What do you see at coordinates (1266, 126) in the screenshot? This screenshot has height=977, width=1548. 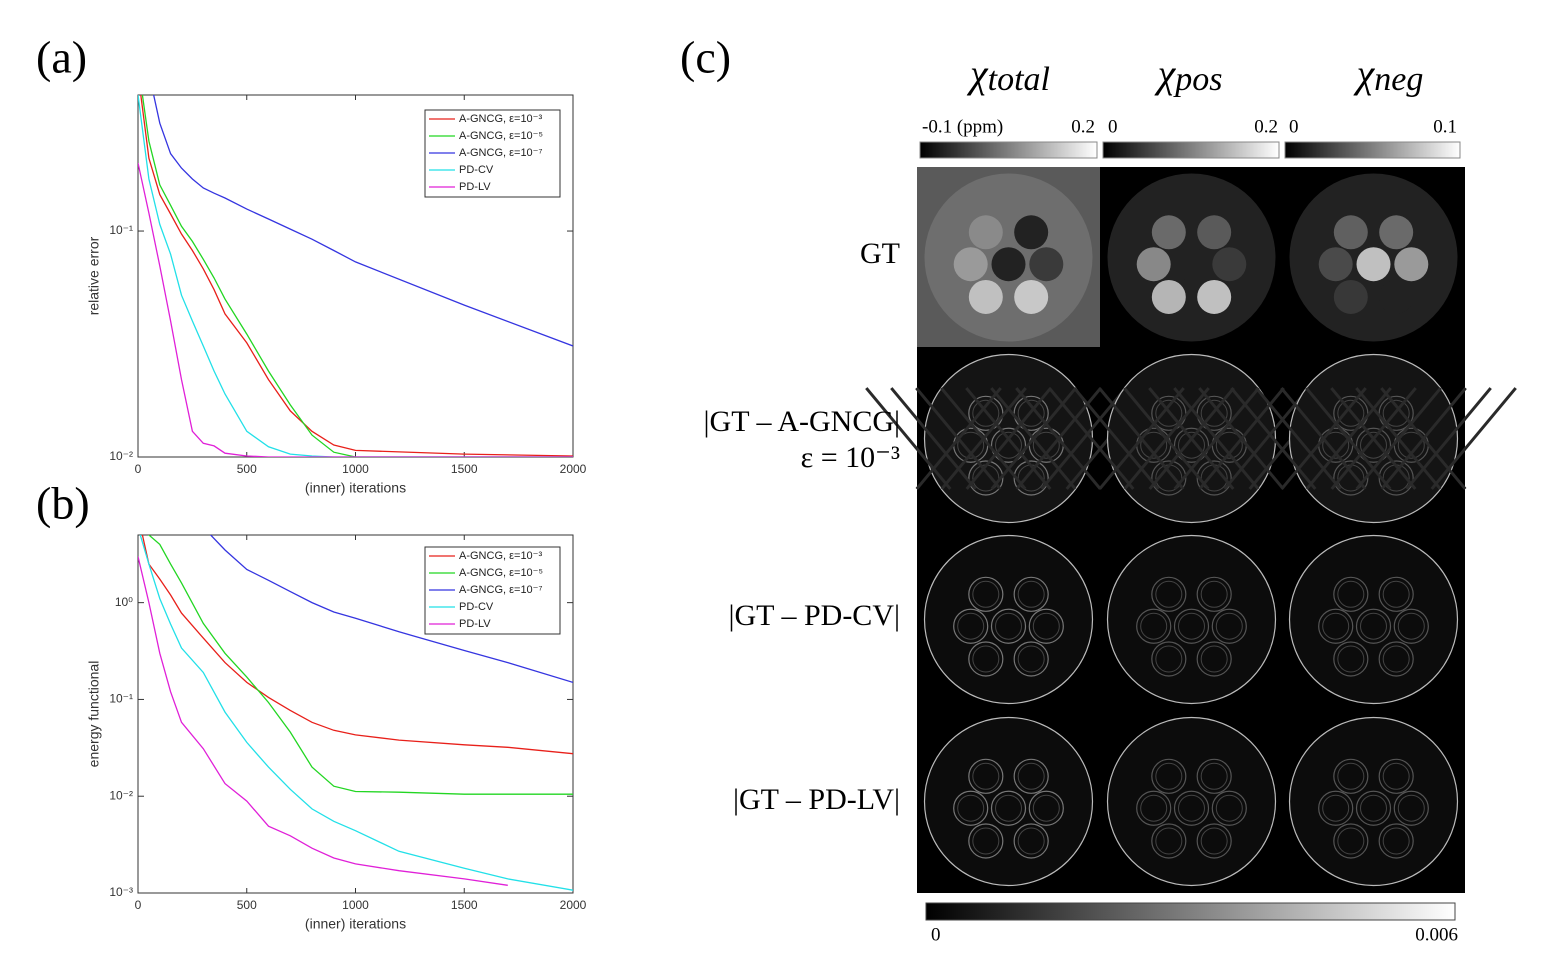 I see `colorbar-max: 0.2` at bounding box center [1266, 126].